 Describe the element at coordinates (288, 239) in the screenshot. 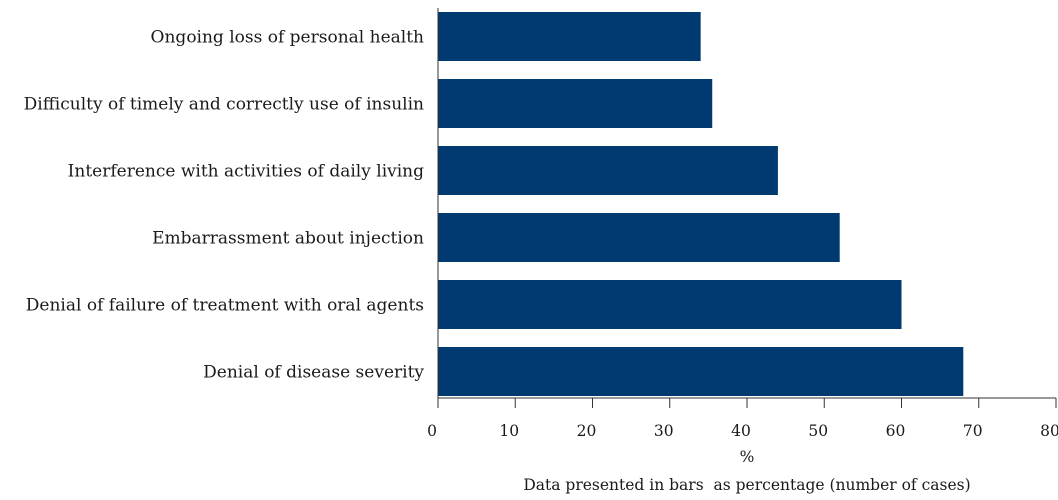

I see `category-label: Embarrassment about injection` at that location.